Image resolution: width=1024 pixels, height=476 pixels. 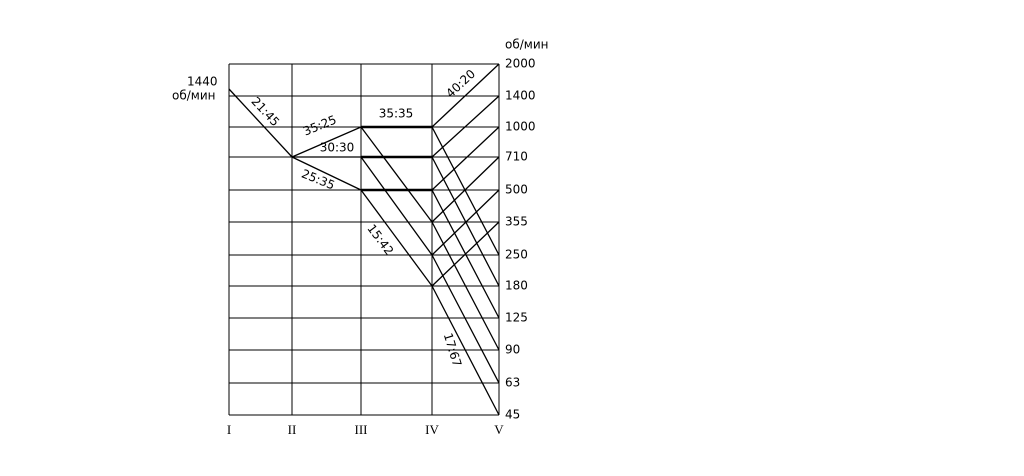 What do you see at coordinates (516, 255) in the screenshot?
I see `speed-label: 250` at bounding box center [516, 255].